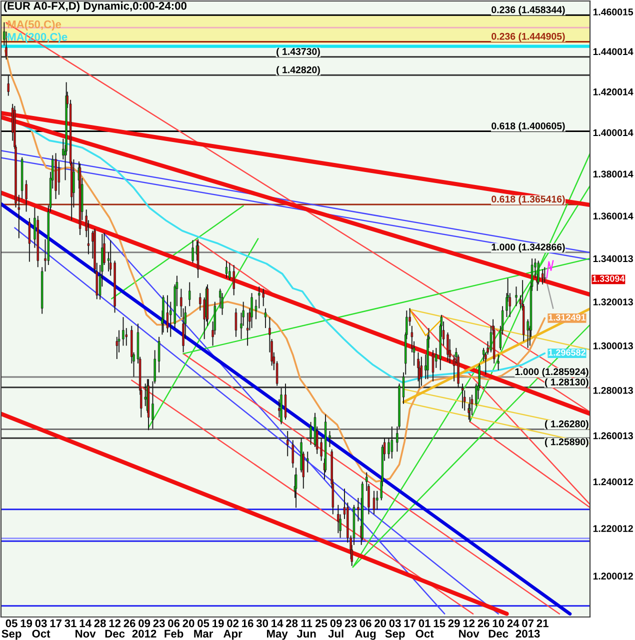 The height and width of the screenshot is (640, 635). What do you see at coordinates (322, 623) in the screenshot?
I see `x-tick-label: 25` at bounding box center [322, 623].